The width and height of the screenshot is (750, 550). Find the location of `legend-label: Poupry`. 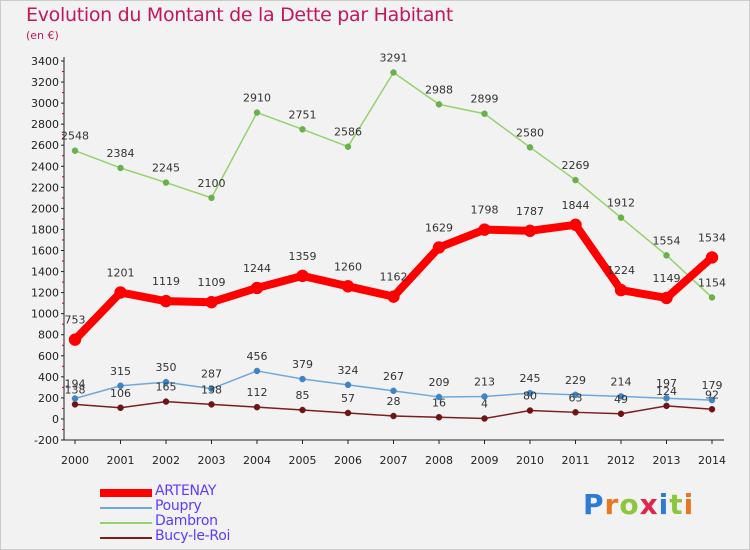

legend-label: Poupry is located at coordinates (178, 506).